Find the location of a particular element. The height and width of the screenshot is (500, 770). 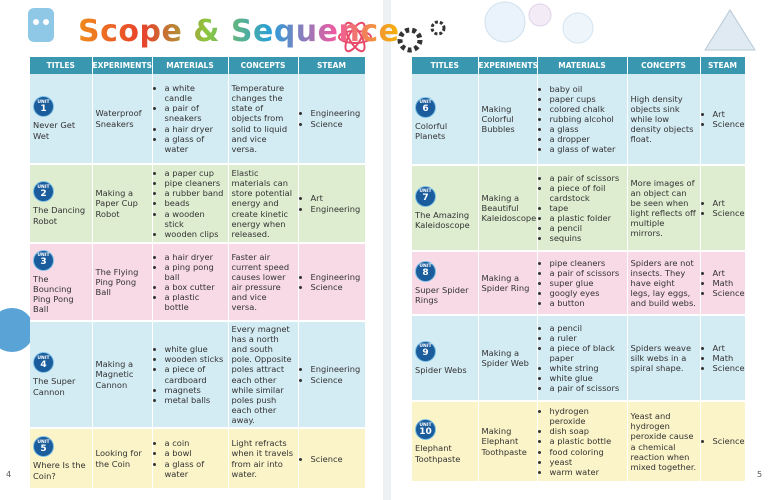

steam-list: ArtScience is located at coordinates (724, 208).